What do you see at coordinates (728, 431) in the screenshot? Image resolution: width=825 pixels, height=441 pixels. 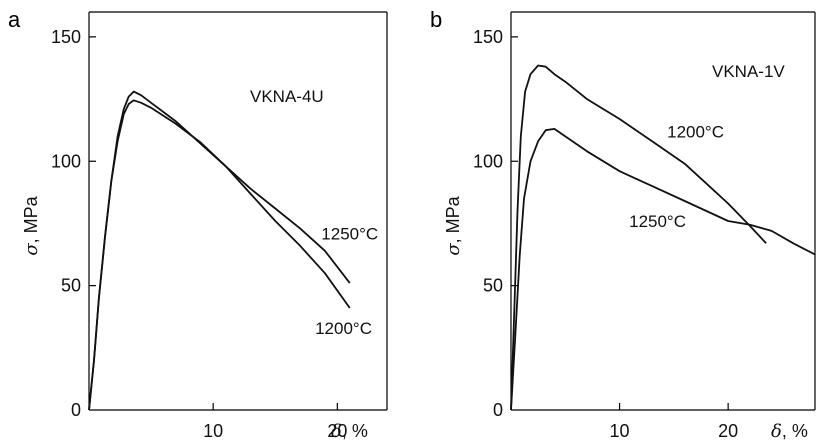 I see `panel-b-xtick-label-20: 20` at bounding box center [728, 431].